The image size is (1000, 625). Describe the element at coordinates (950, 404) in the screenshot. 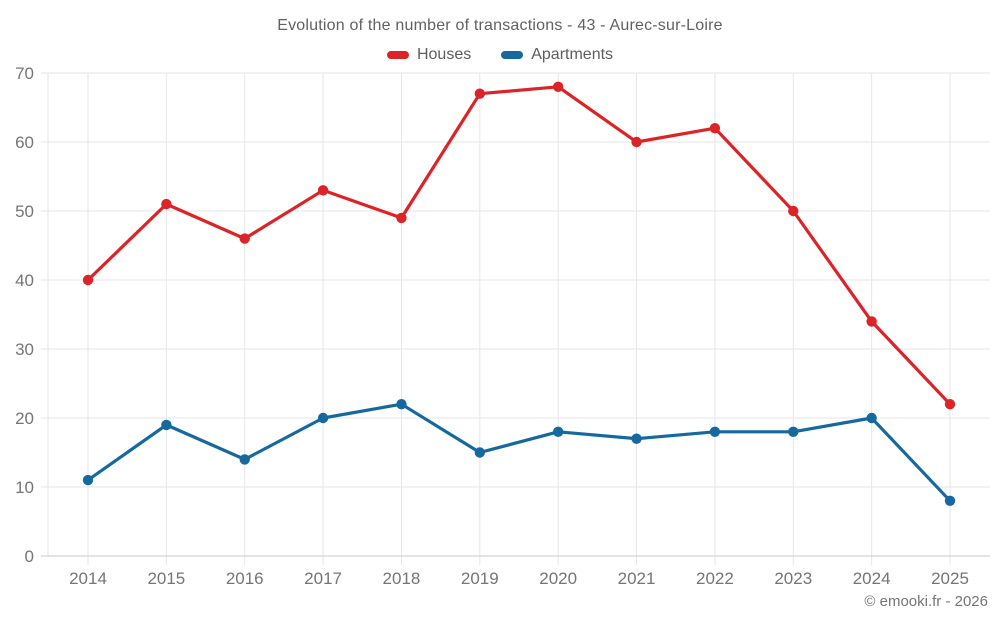

I see `houses-point-2025` at that location.